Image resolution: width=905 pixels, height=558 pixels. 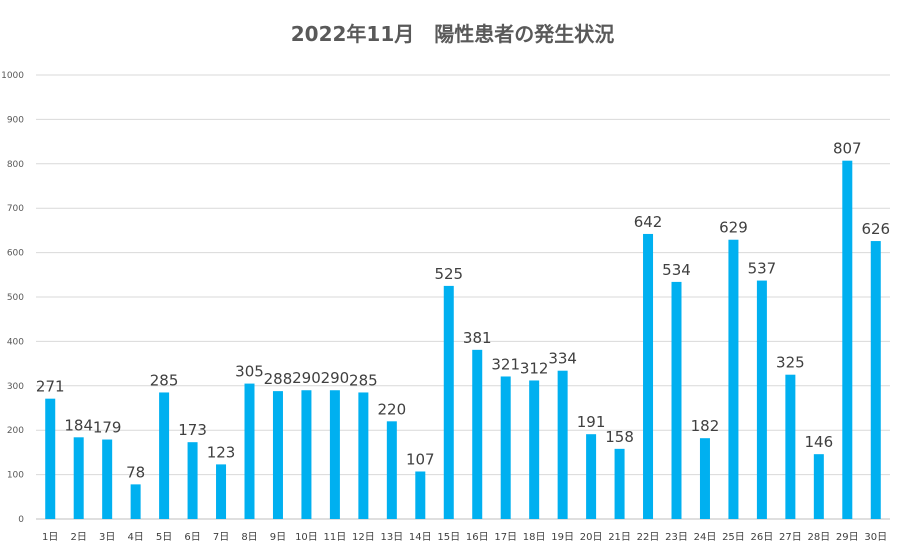 I want to click on y-tick-label: 1000, so click(x=12, y=76).